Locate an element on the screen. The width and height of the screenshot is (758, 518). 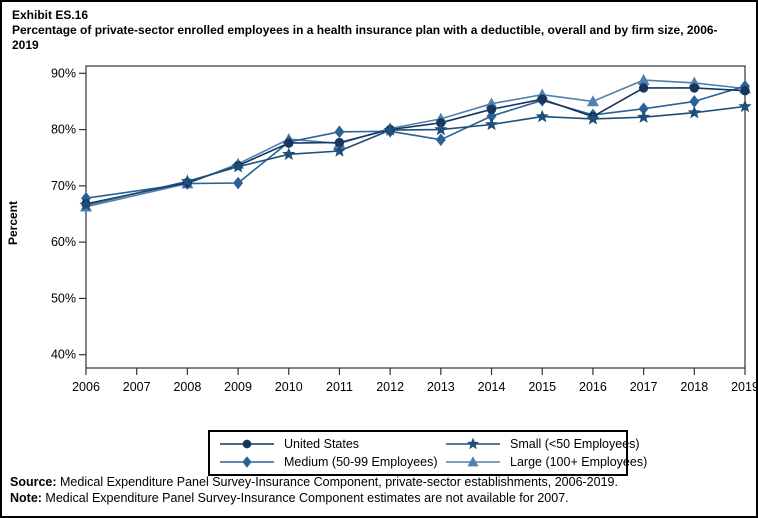
legend-label: Medium (50-99 Employees) is located at coordinates (361, 461).